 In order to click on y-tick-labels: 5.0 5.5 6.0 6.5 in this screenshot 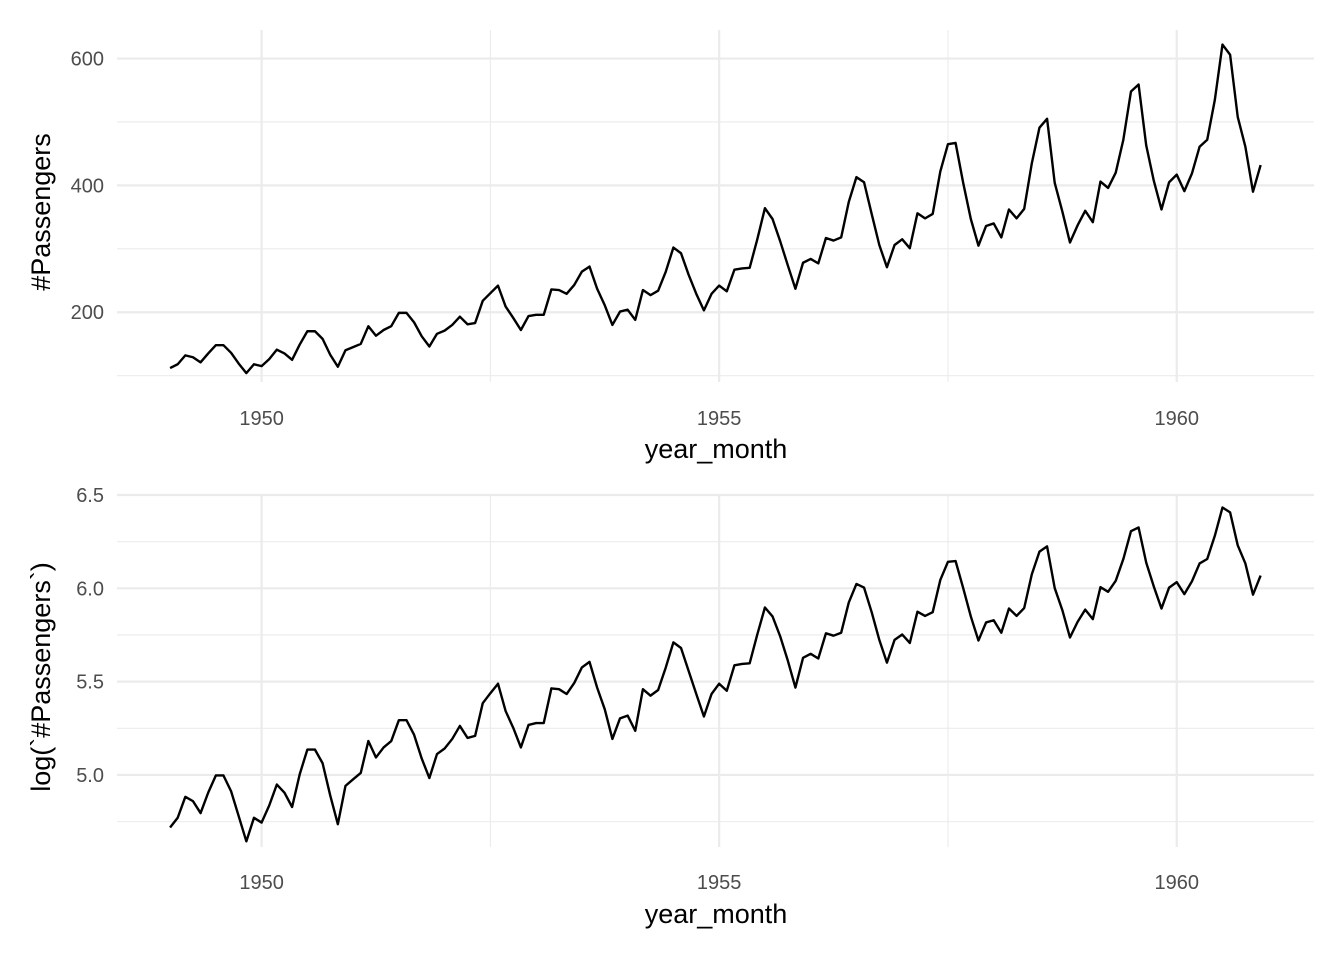, I will do `click(90, 636)`.